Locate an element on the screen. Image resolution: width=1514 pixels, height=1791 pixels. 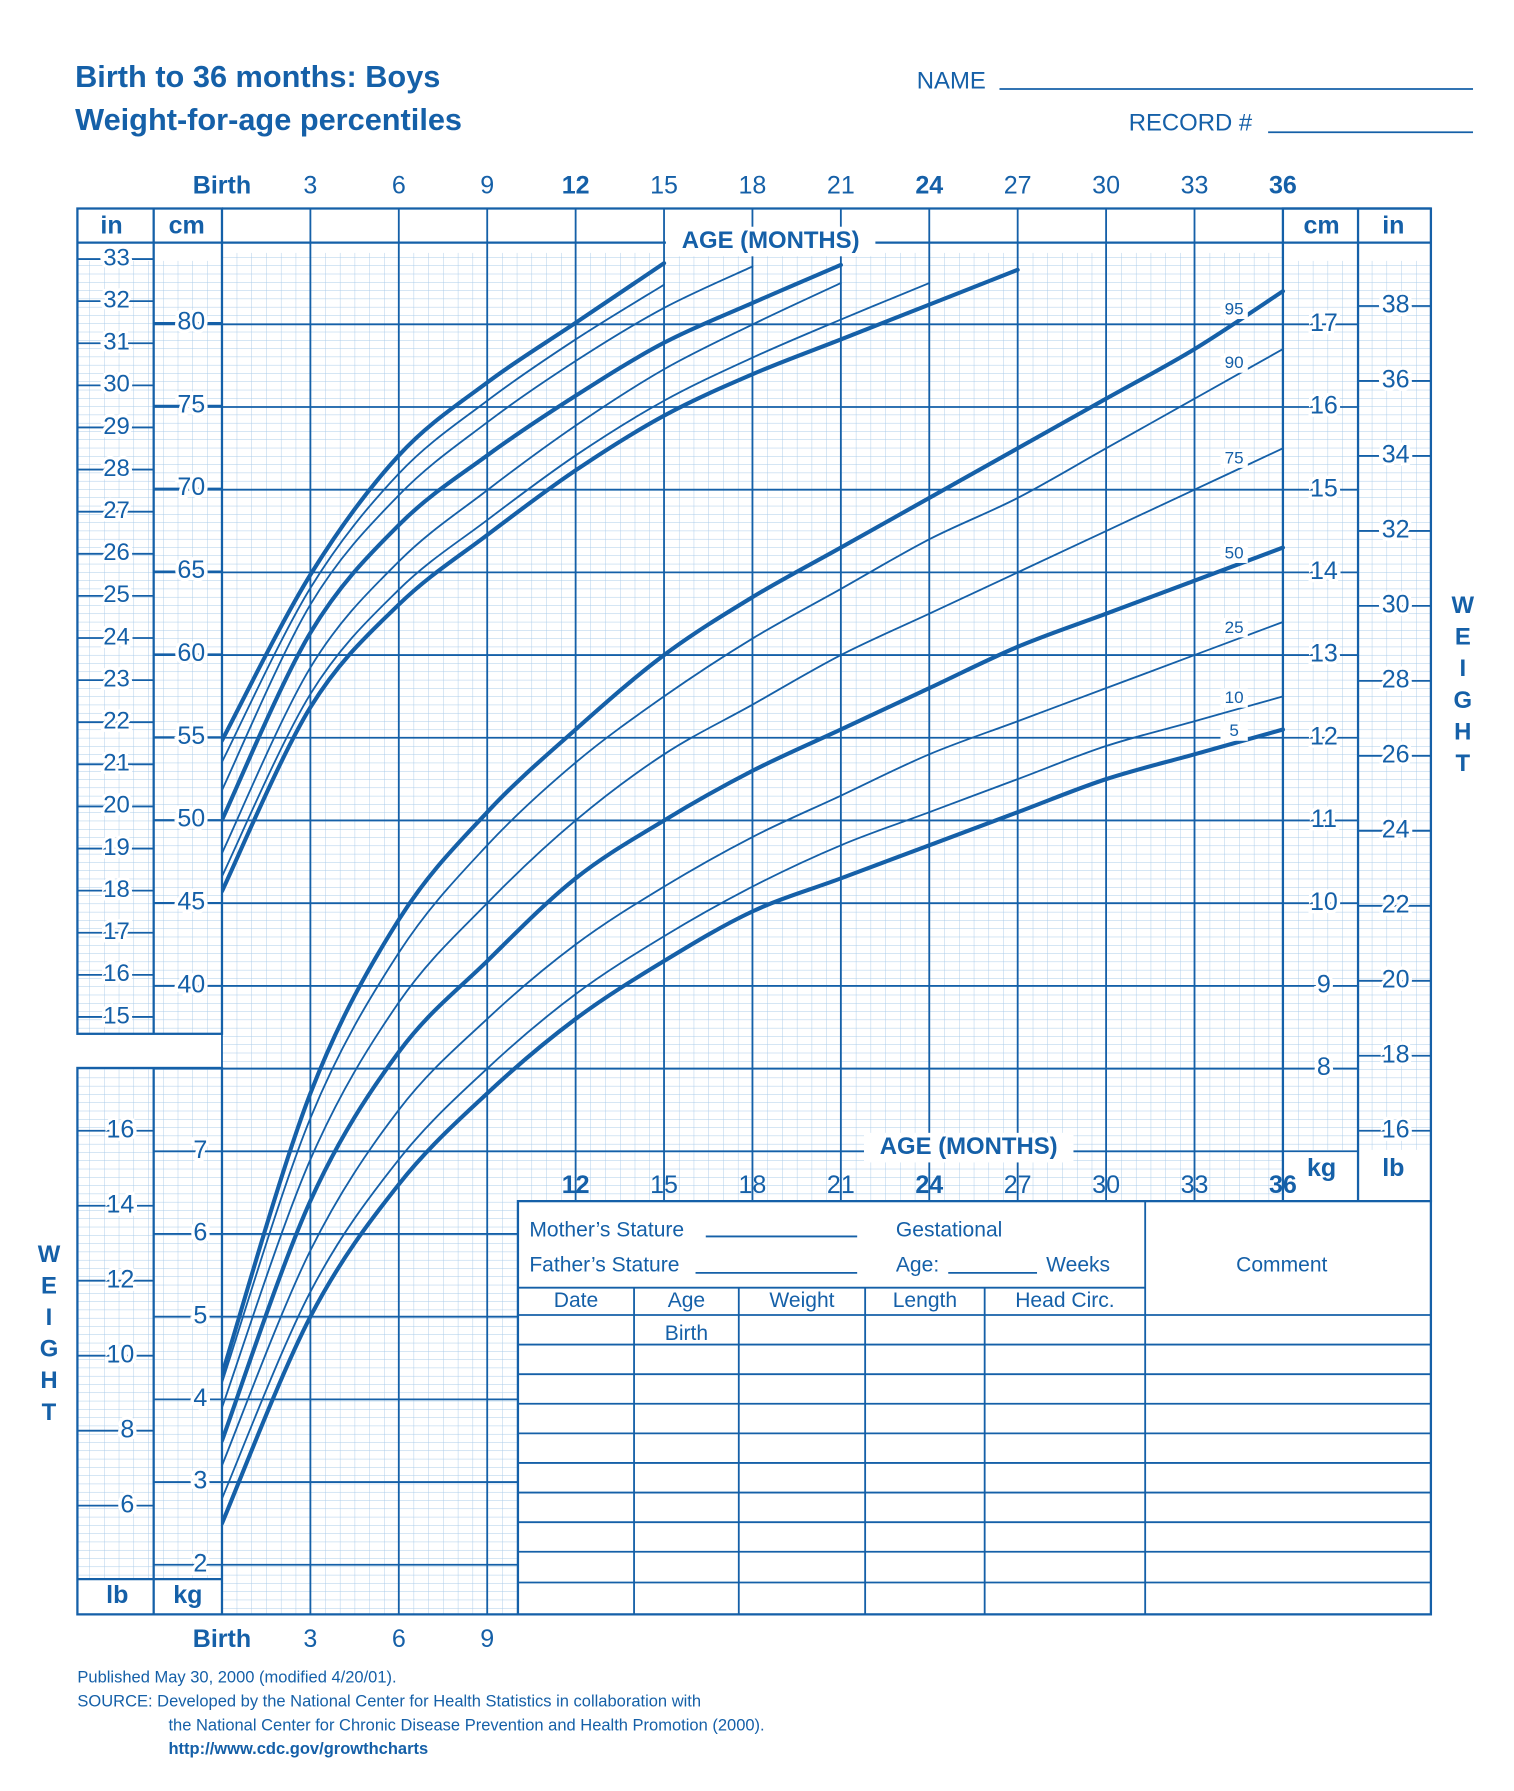
table-text: Weight is located at coordinates (801, 1300).